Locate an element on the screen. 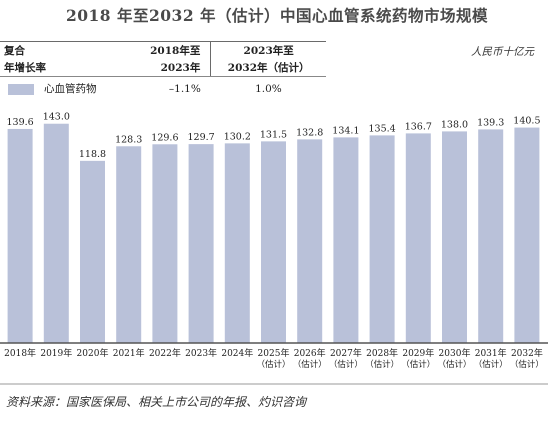 The width and height of the screenshot is (554, 421). x-tick-sublabel-7: （估计） is located at coordinates (273, 364).